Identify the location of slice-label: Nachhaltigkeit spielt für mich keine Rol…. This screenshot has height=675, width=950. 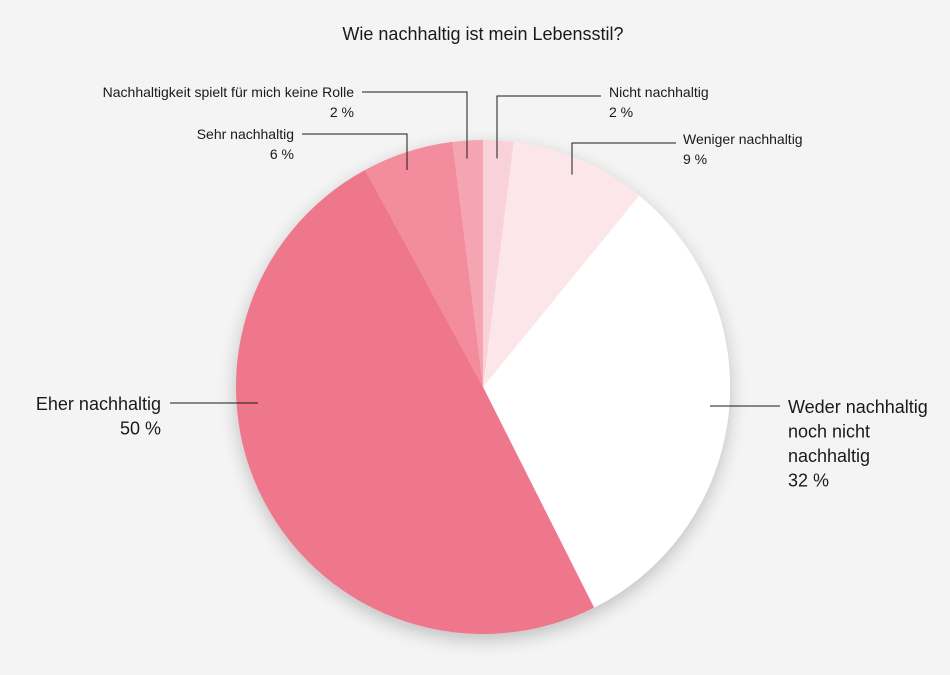
(229, 92).